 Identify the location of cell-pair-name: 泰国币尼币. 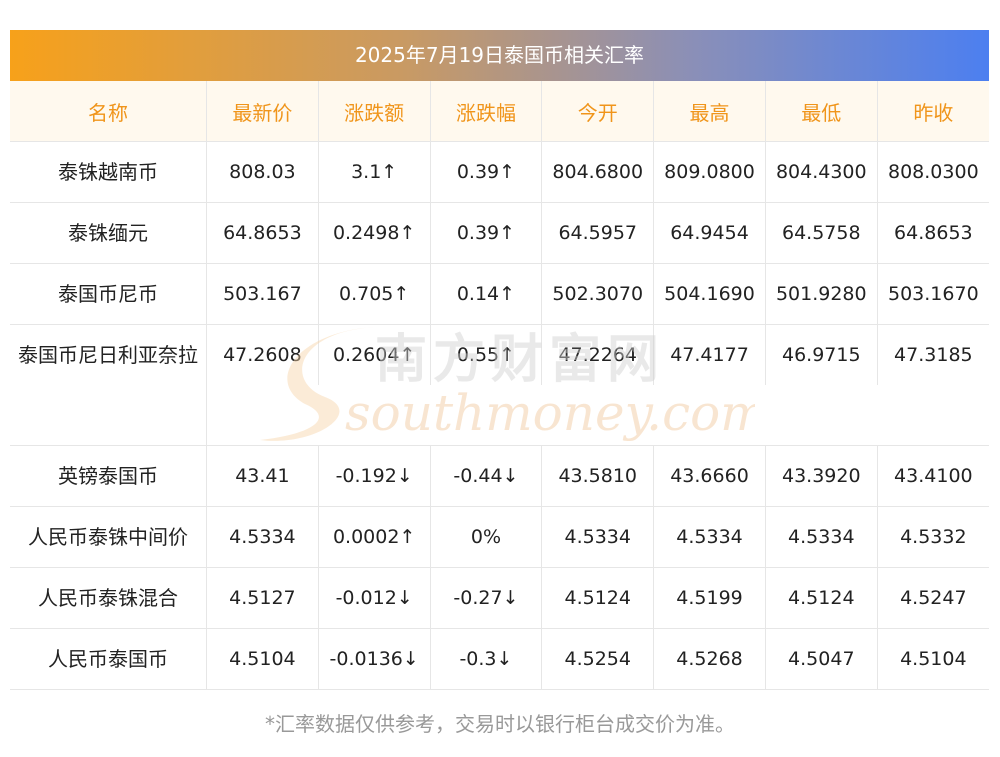
(108, 294).